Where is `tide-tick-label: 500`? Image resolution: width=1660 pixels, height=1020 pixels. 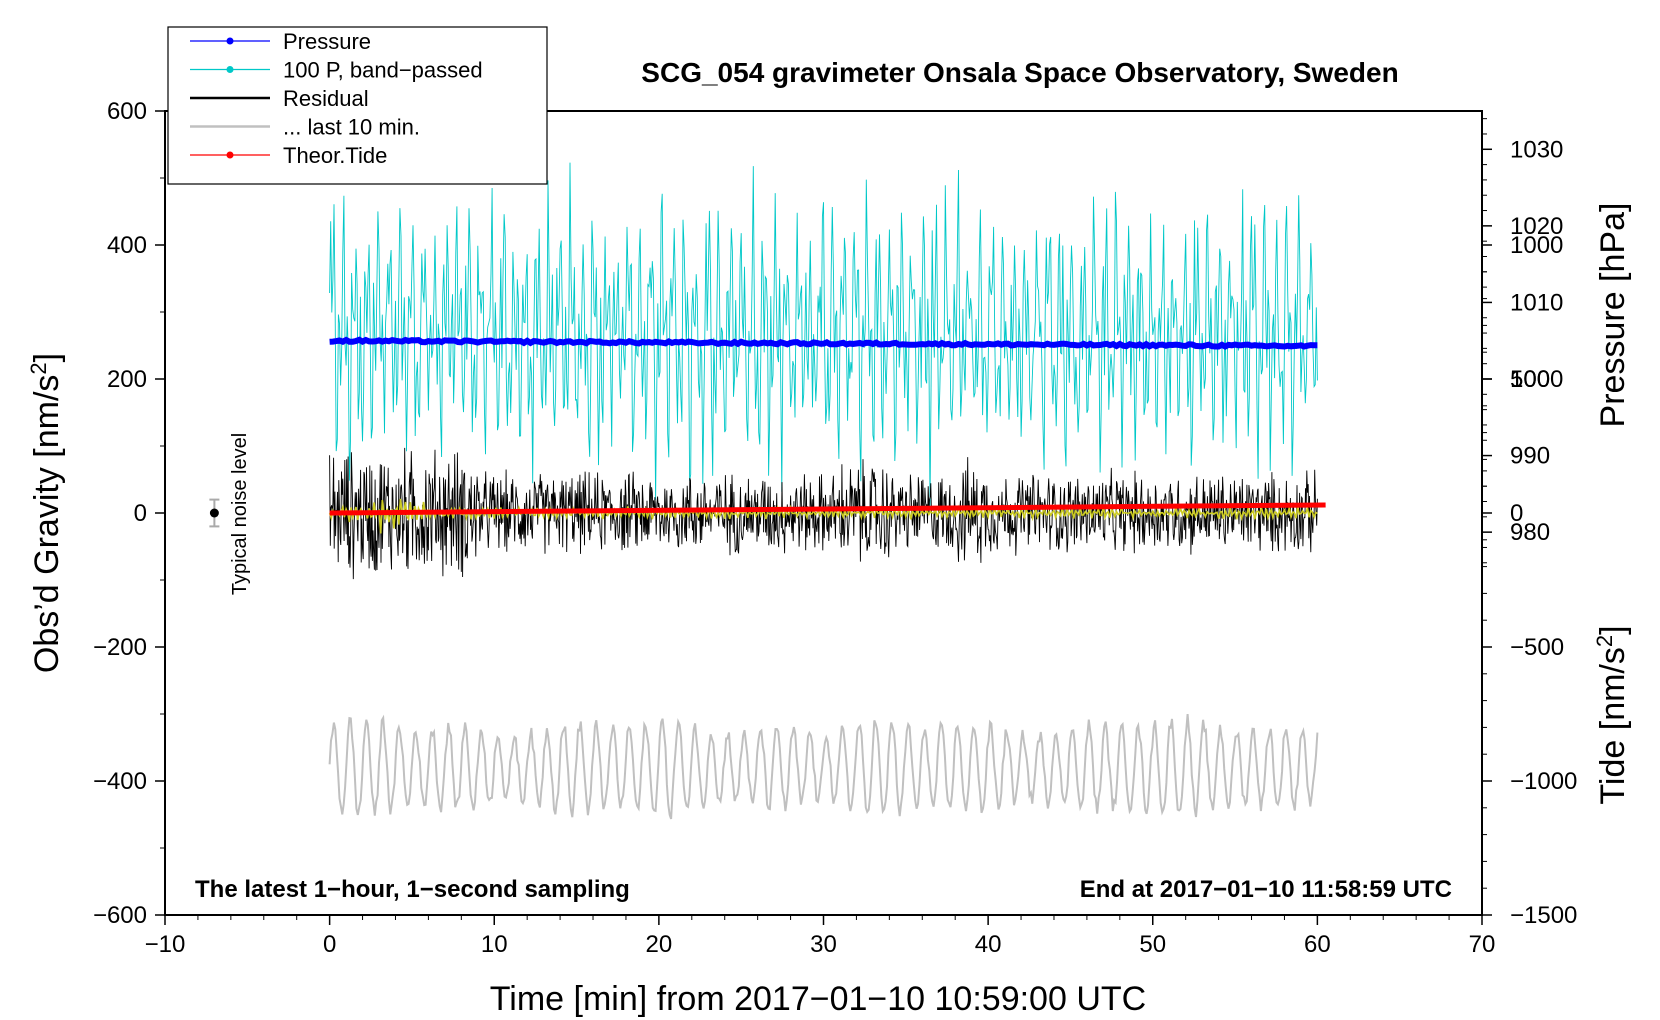
tide-tick-label: 500 is located at coordinates (1530, 379).